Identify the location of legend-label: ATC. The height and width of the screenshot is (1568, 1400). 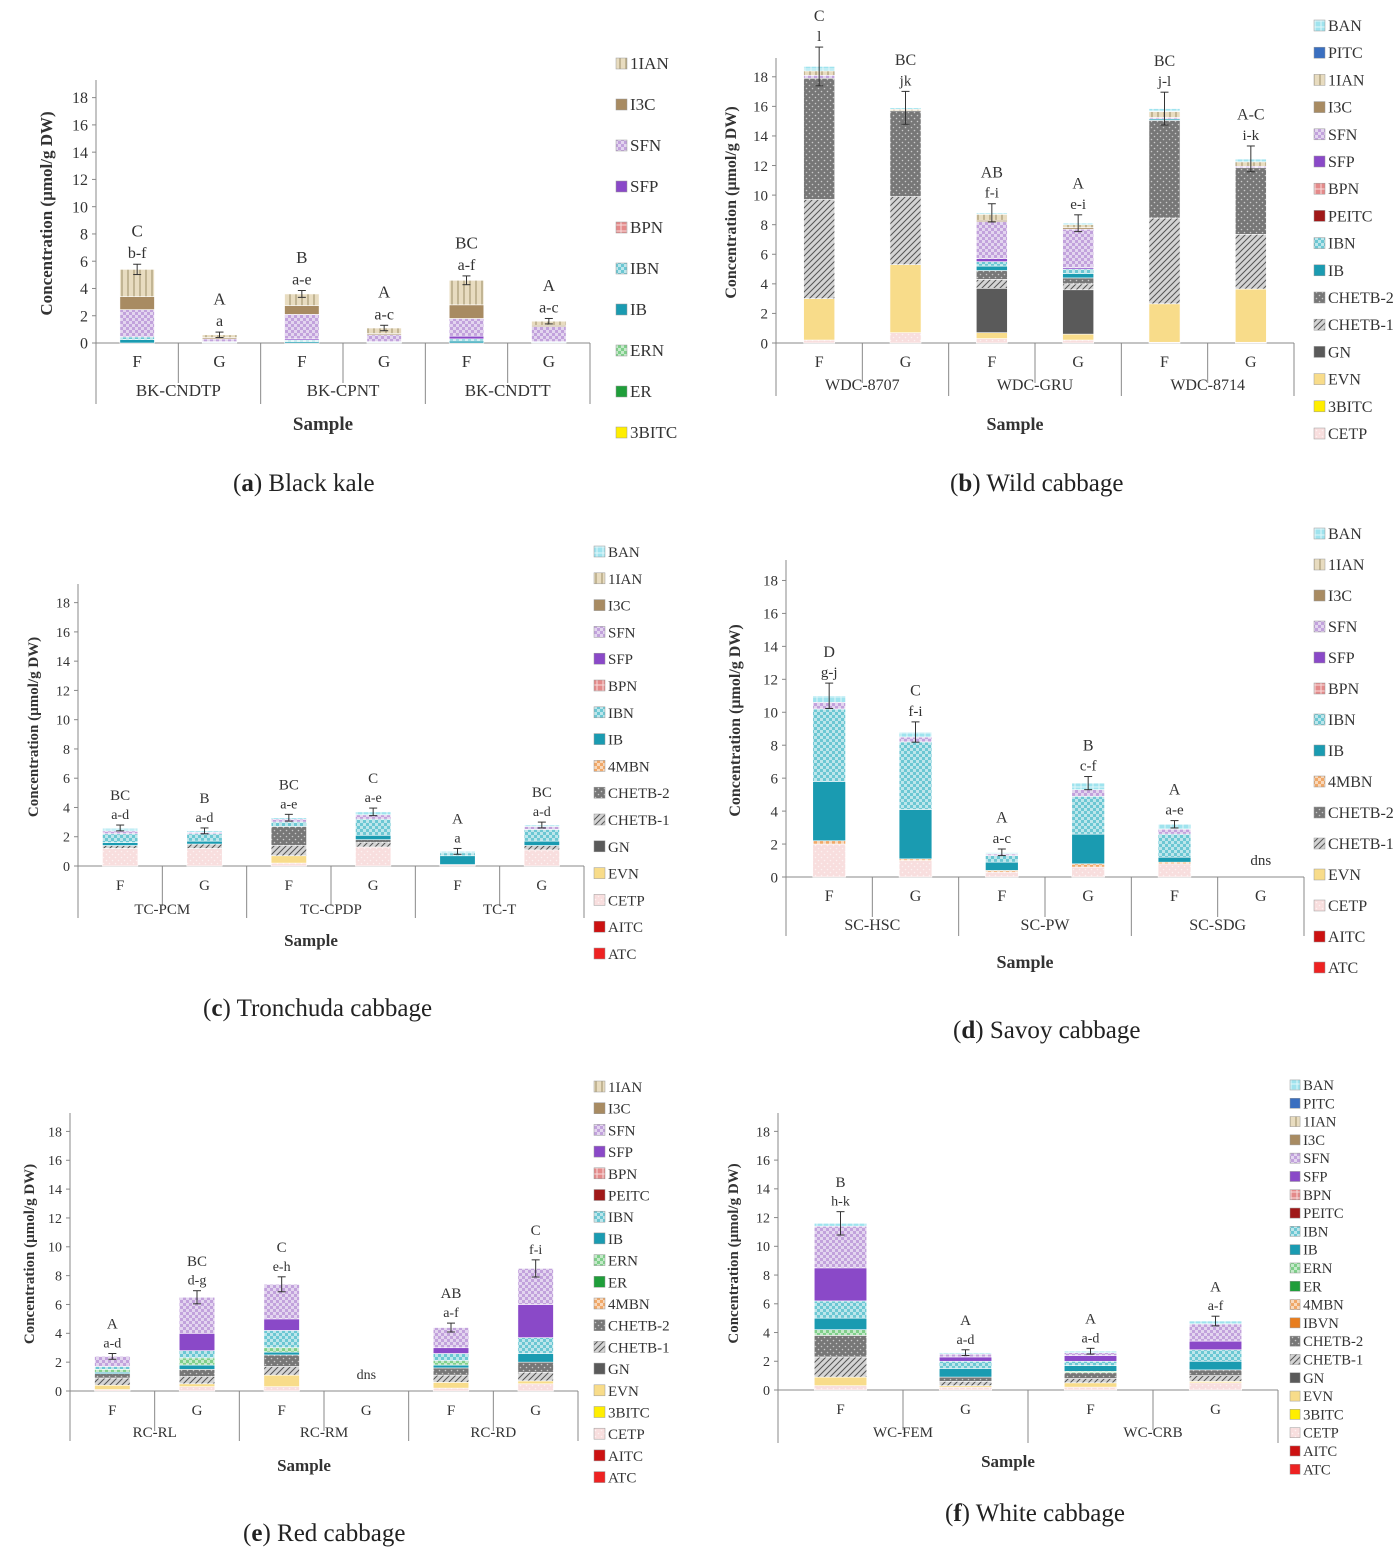
(622, 1479).